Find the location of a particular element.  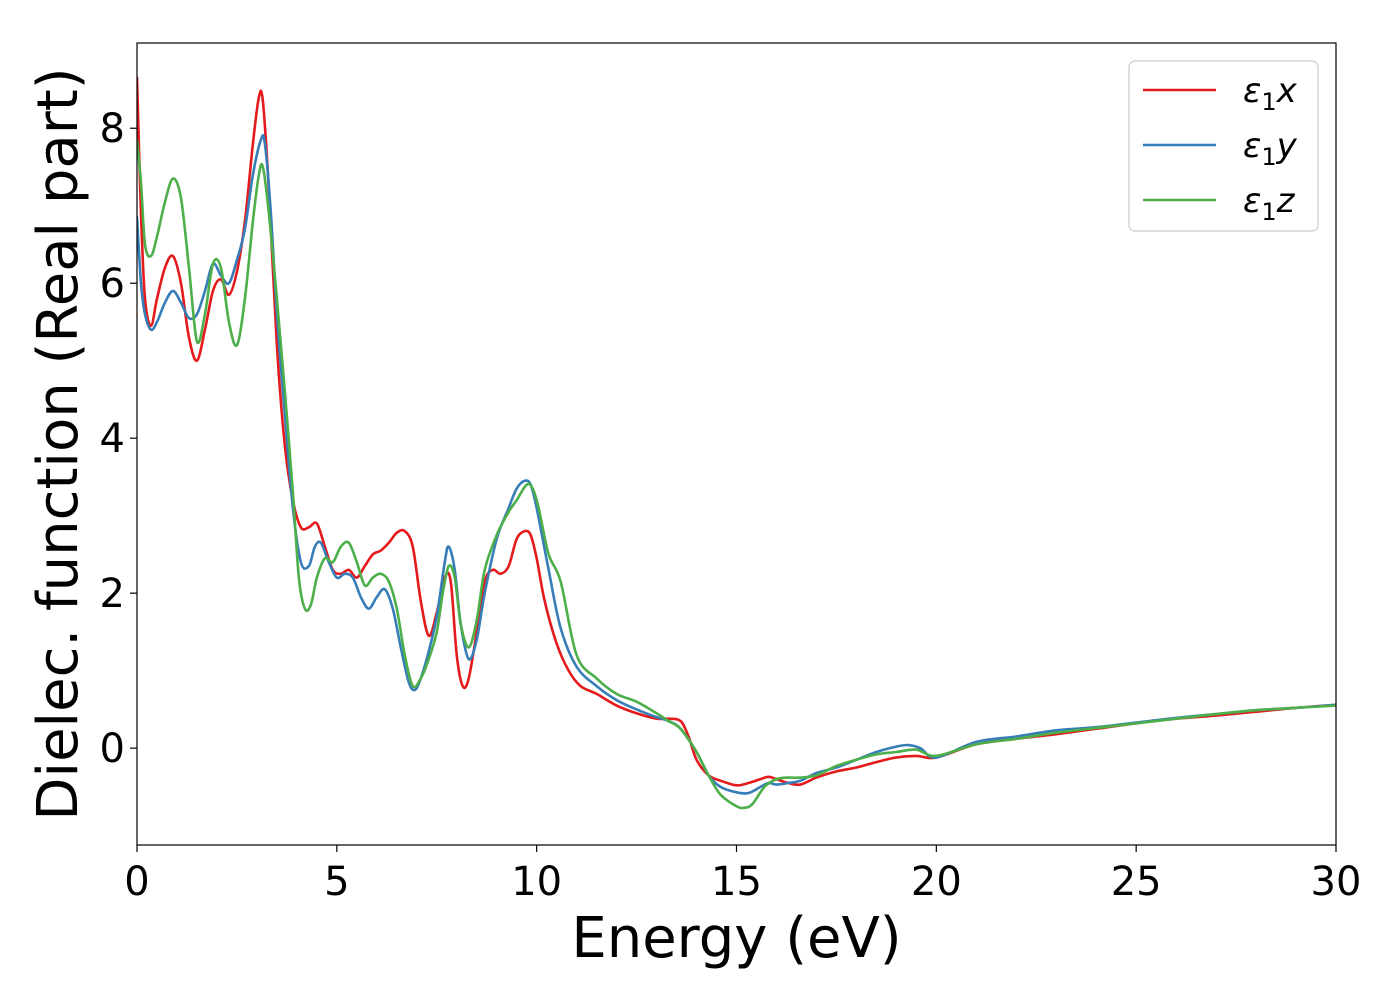

legend: ε1x ε1y ε1z is located at coordinates (1223, 146).